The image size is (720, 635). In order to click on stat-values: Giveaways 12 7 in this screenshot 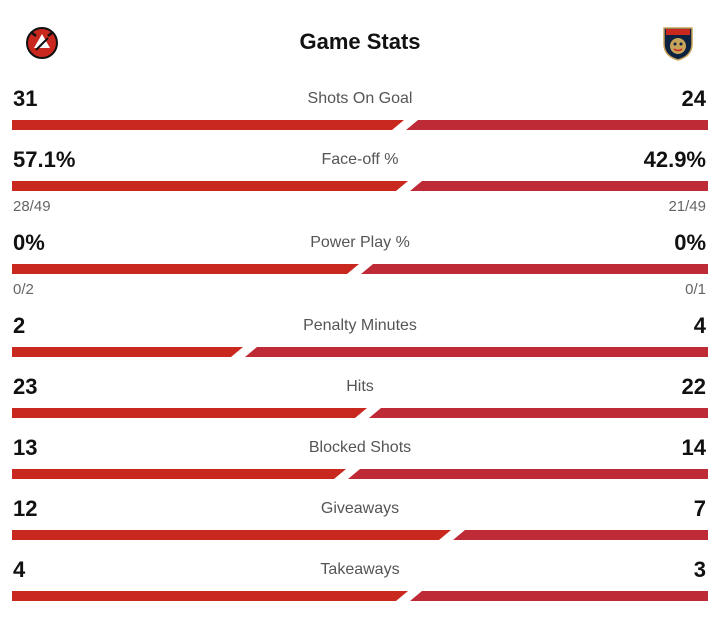, I will do `click(360, 509)`.